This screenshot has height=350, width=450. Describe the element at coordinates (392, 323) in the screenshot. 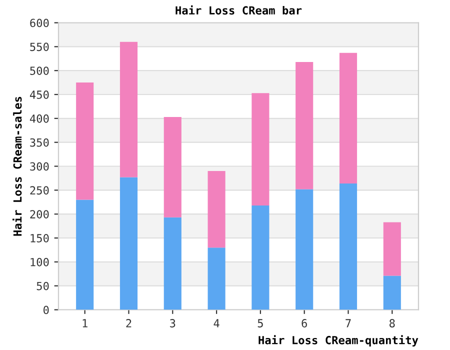

I see `x-tick-label: 8` at that location.